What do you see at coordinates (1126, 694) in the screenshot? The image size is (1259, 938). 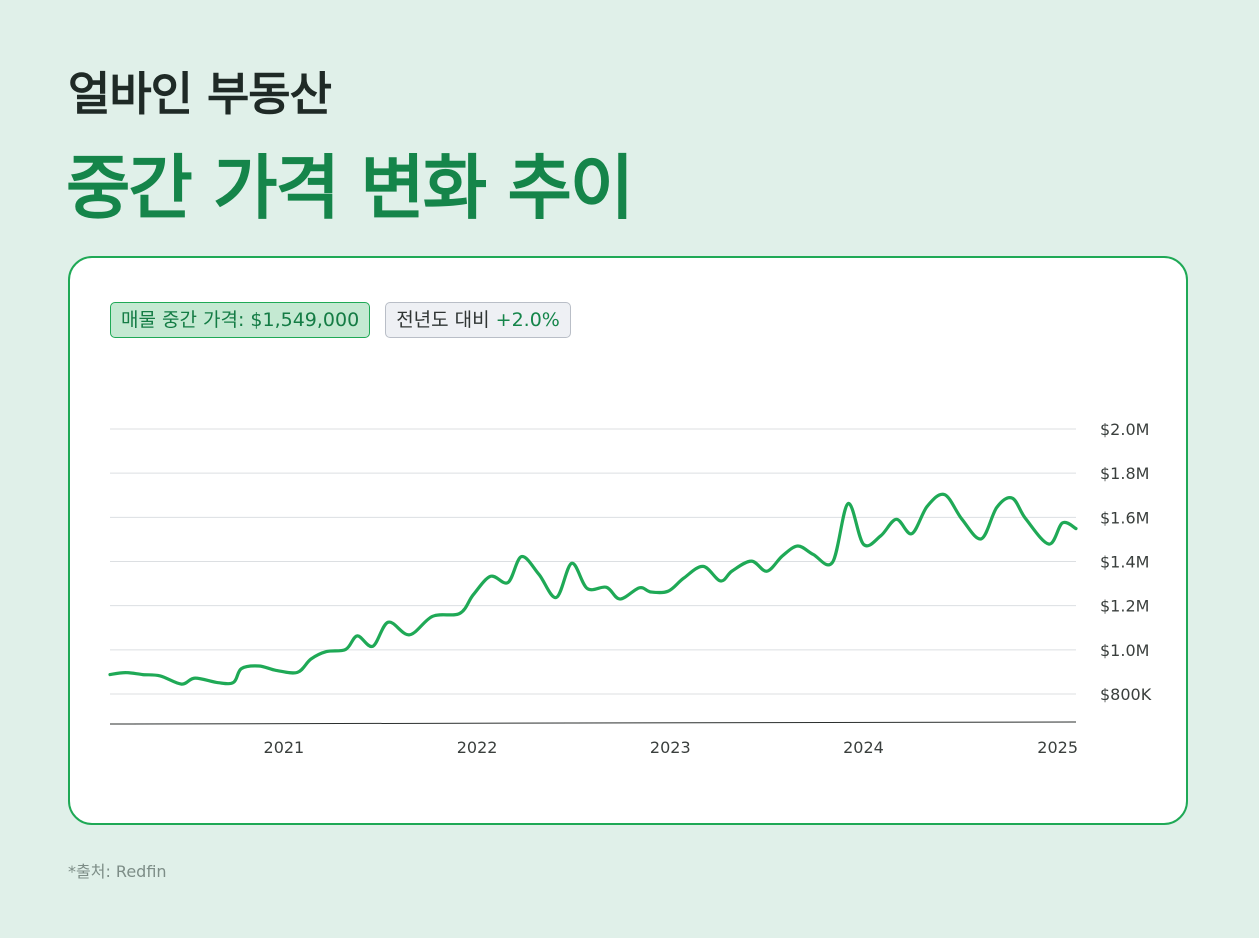 I see `y-tick-label: $800K` at bounding box center [1126, 694].